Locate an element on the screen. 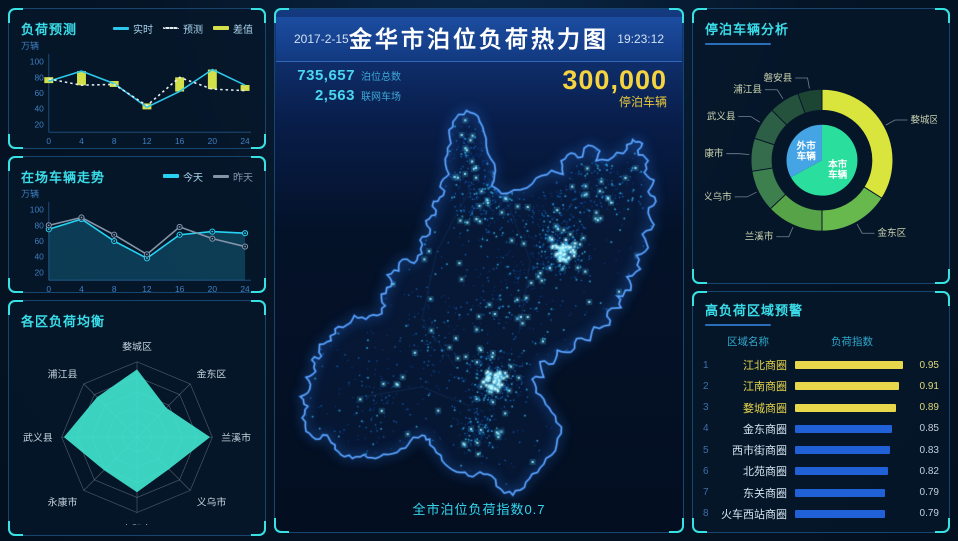 This screenshot has width=958, height=541. map-header-bar: 2017-2-15 金华市泊位负荷热力图 19:23:12 is located at coordinates (479, 39).